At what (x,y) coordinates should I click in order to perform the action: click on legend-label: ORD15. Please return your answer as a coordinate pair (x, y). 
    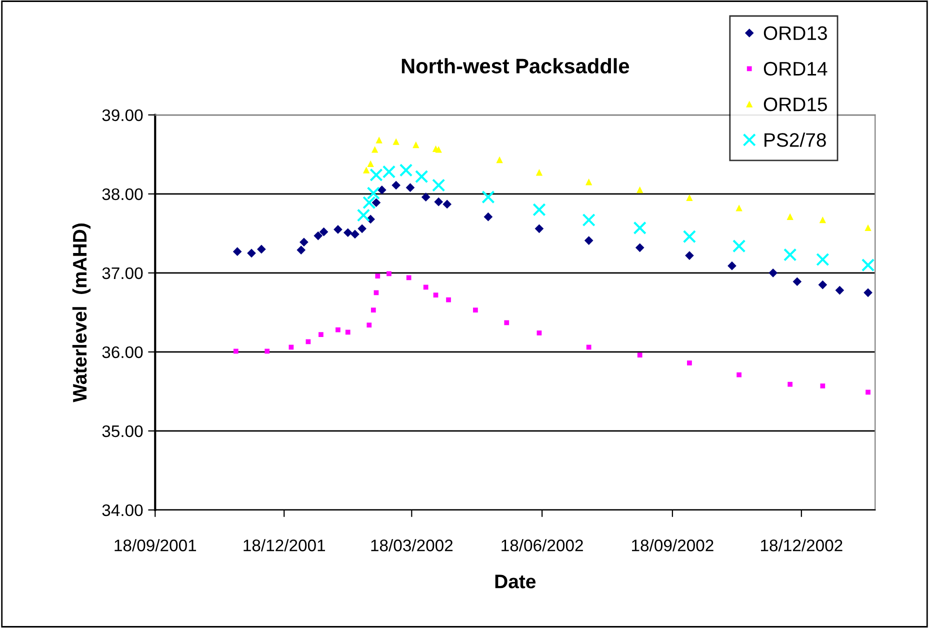
    Looking at the image, I should click on (795, 104).